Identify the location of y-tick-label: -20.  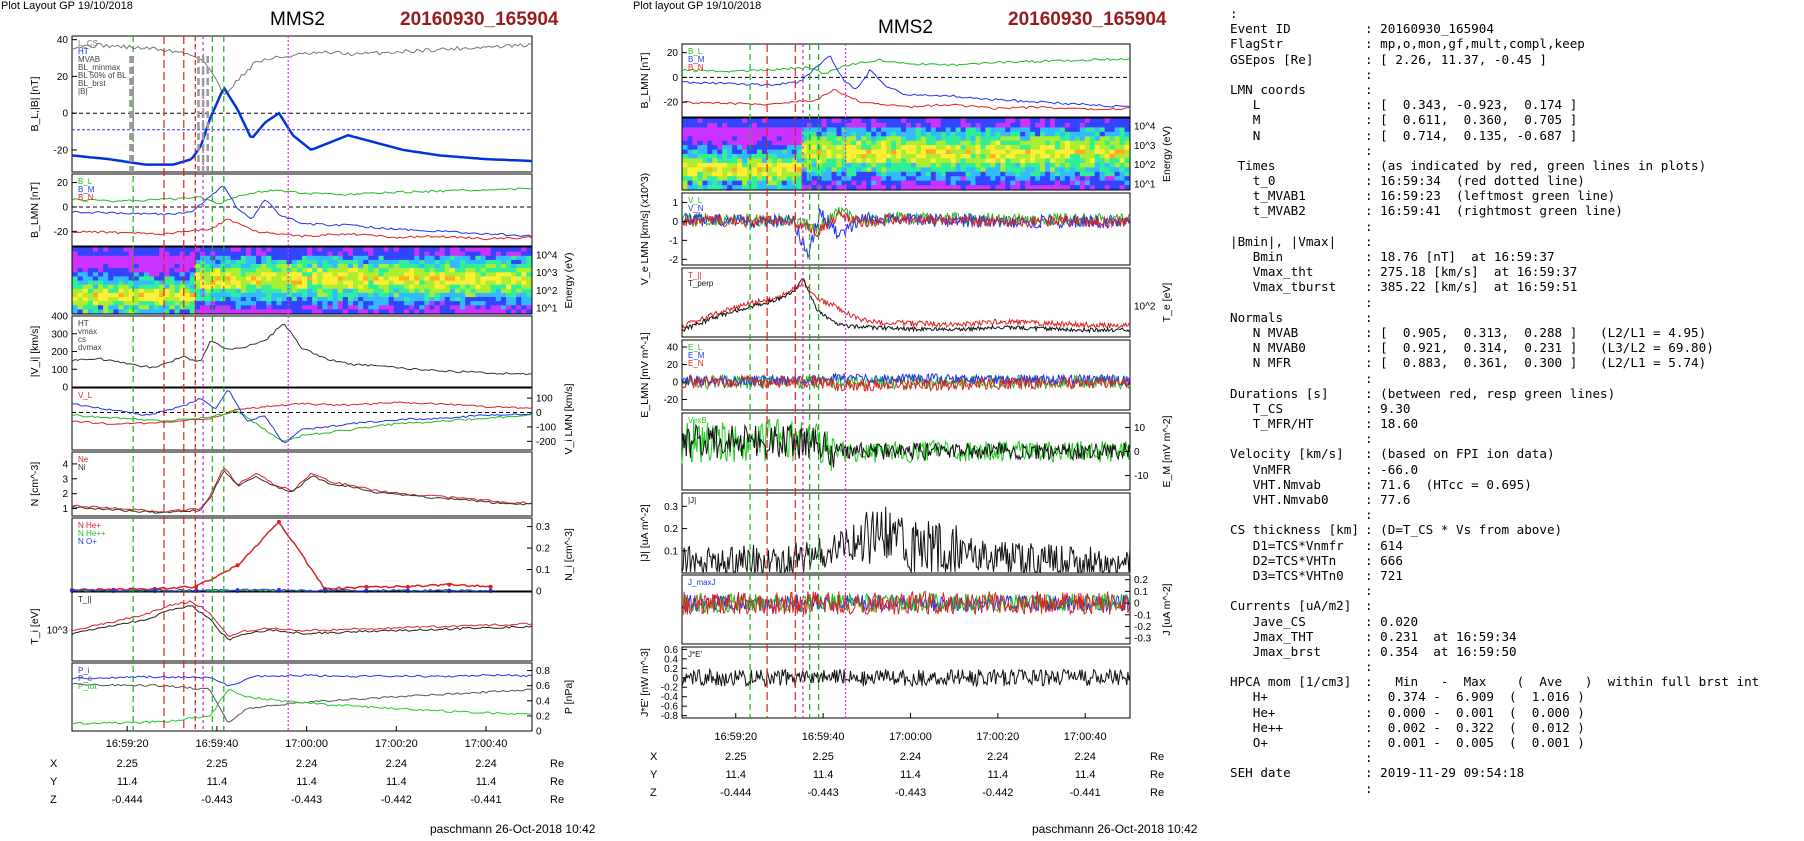
(671, 103).